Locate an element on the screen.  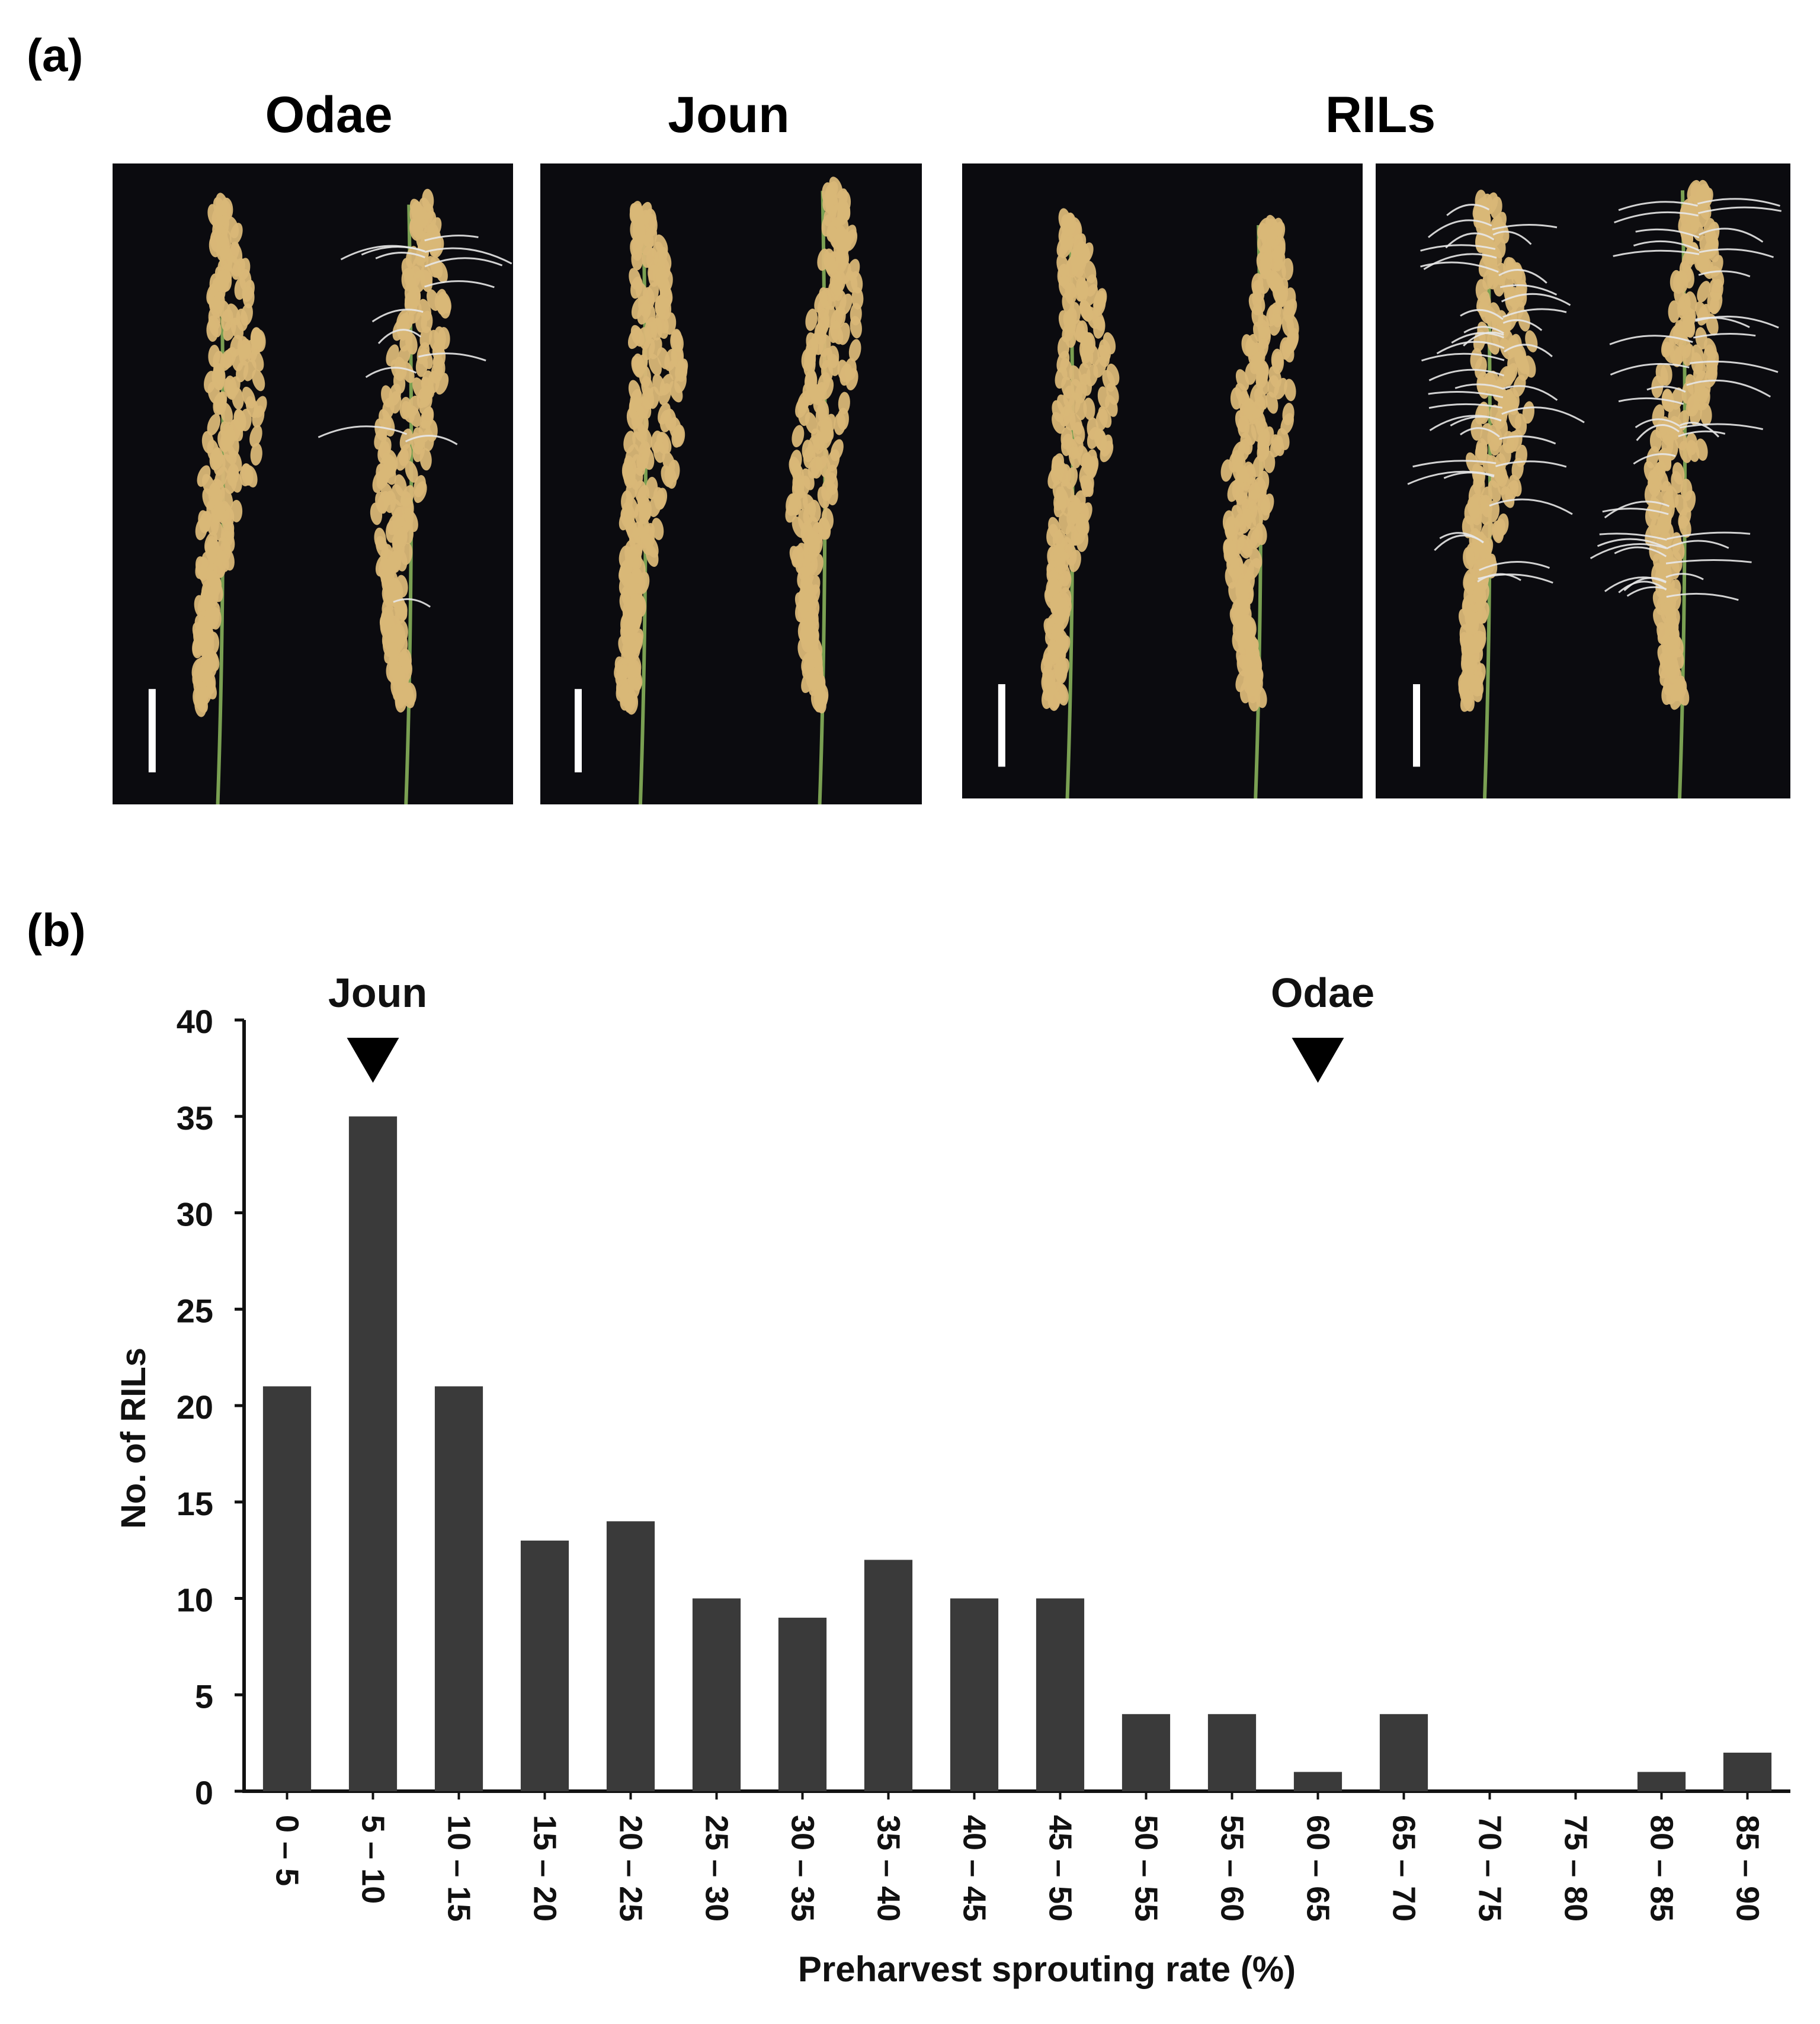
y-tick-label: 20 is located at coordinates (195, 1407).